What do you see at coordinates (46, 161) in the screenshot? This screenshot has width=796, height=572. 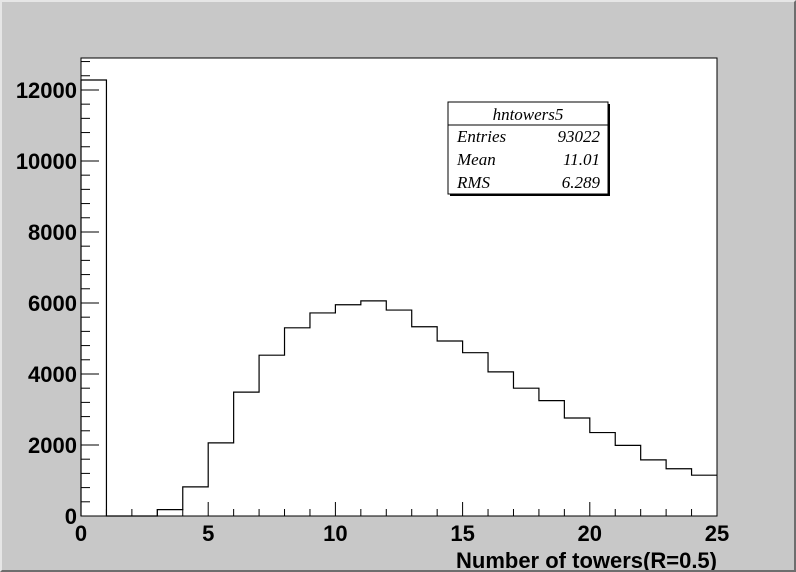 I see `y-tick-label: 10000` at bounding box center [46, 161].